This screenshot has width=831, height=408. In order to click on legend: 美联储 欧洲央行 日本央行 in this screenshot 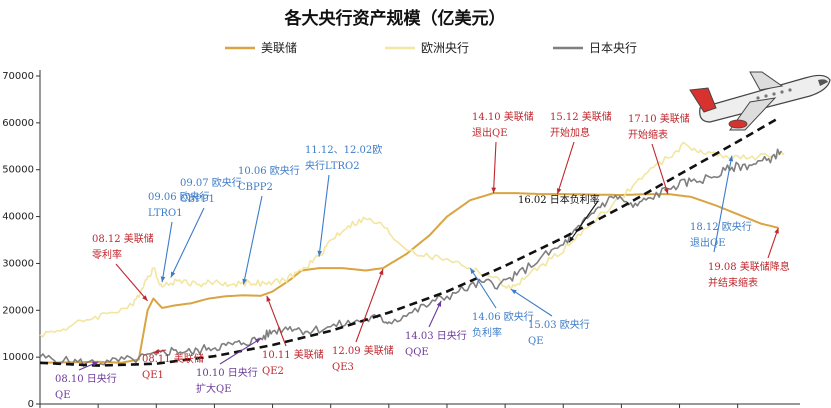, I will do `click(431, 47)`.